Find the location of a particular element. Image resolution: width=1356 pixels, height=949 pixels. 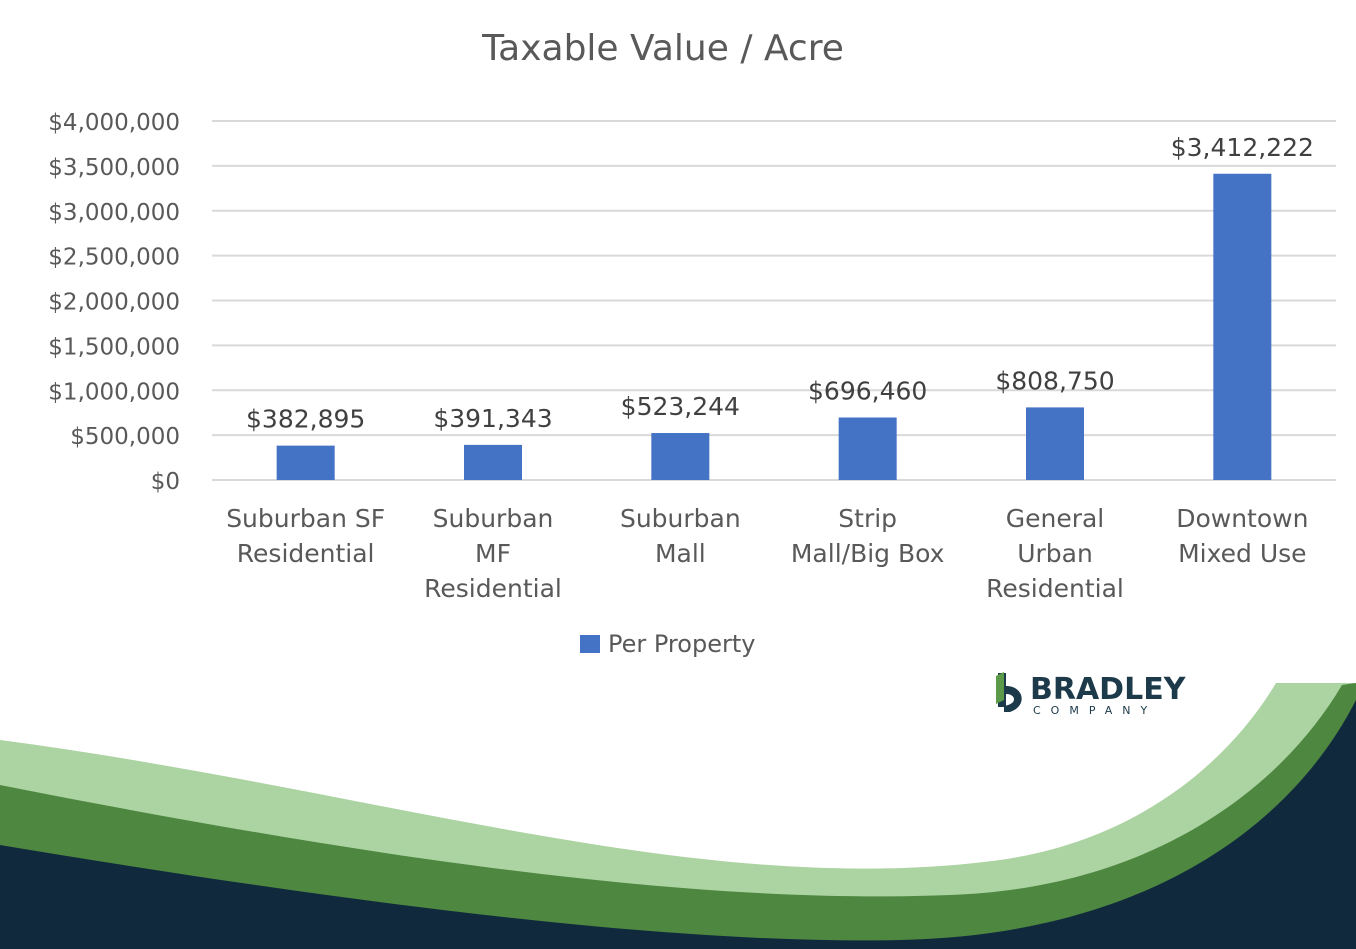

y-tick-label: $1,000,000 is located at coordinates (114, 392).